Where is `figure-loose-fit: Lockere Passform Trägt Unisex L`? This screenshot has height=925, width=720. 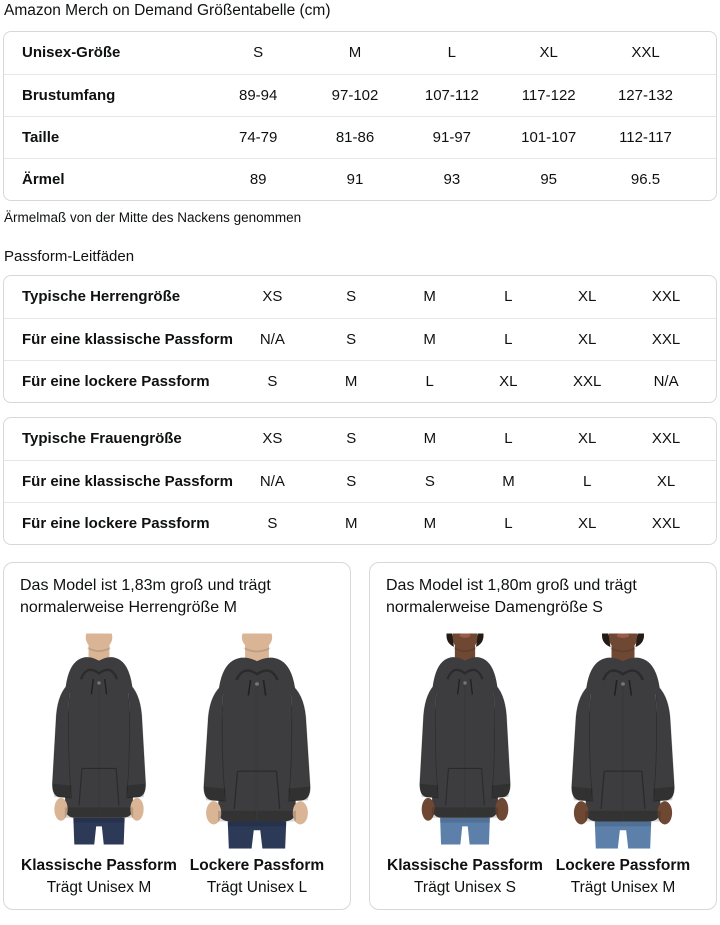 figure-loose-fit: Lockere Passform Trägt Unisex L is located at coordinates (257, 762).